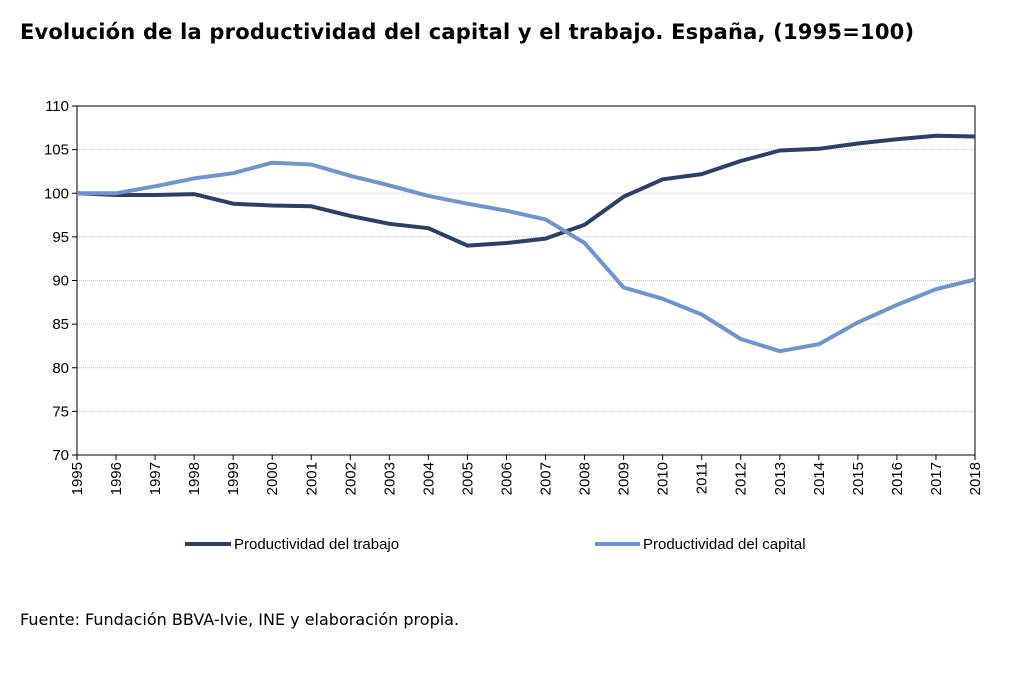 This screenshot has height=690, width=1024. What do you see at coordinates (741, 478) in the screenshot?
I see `x-tick-label: 2012` at bounding box center [741, 478].